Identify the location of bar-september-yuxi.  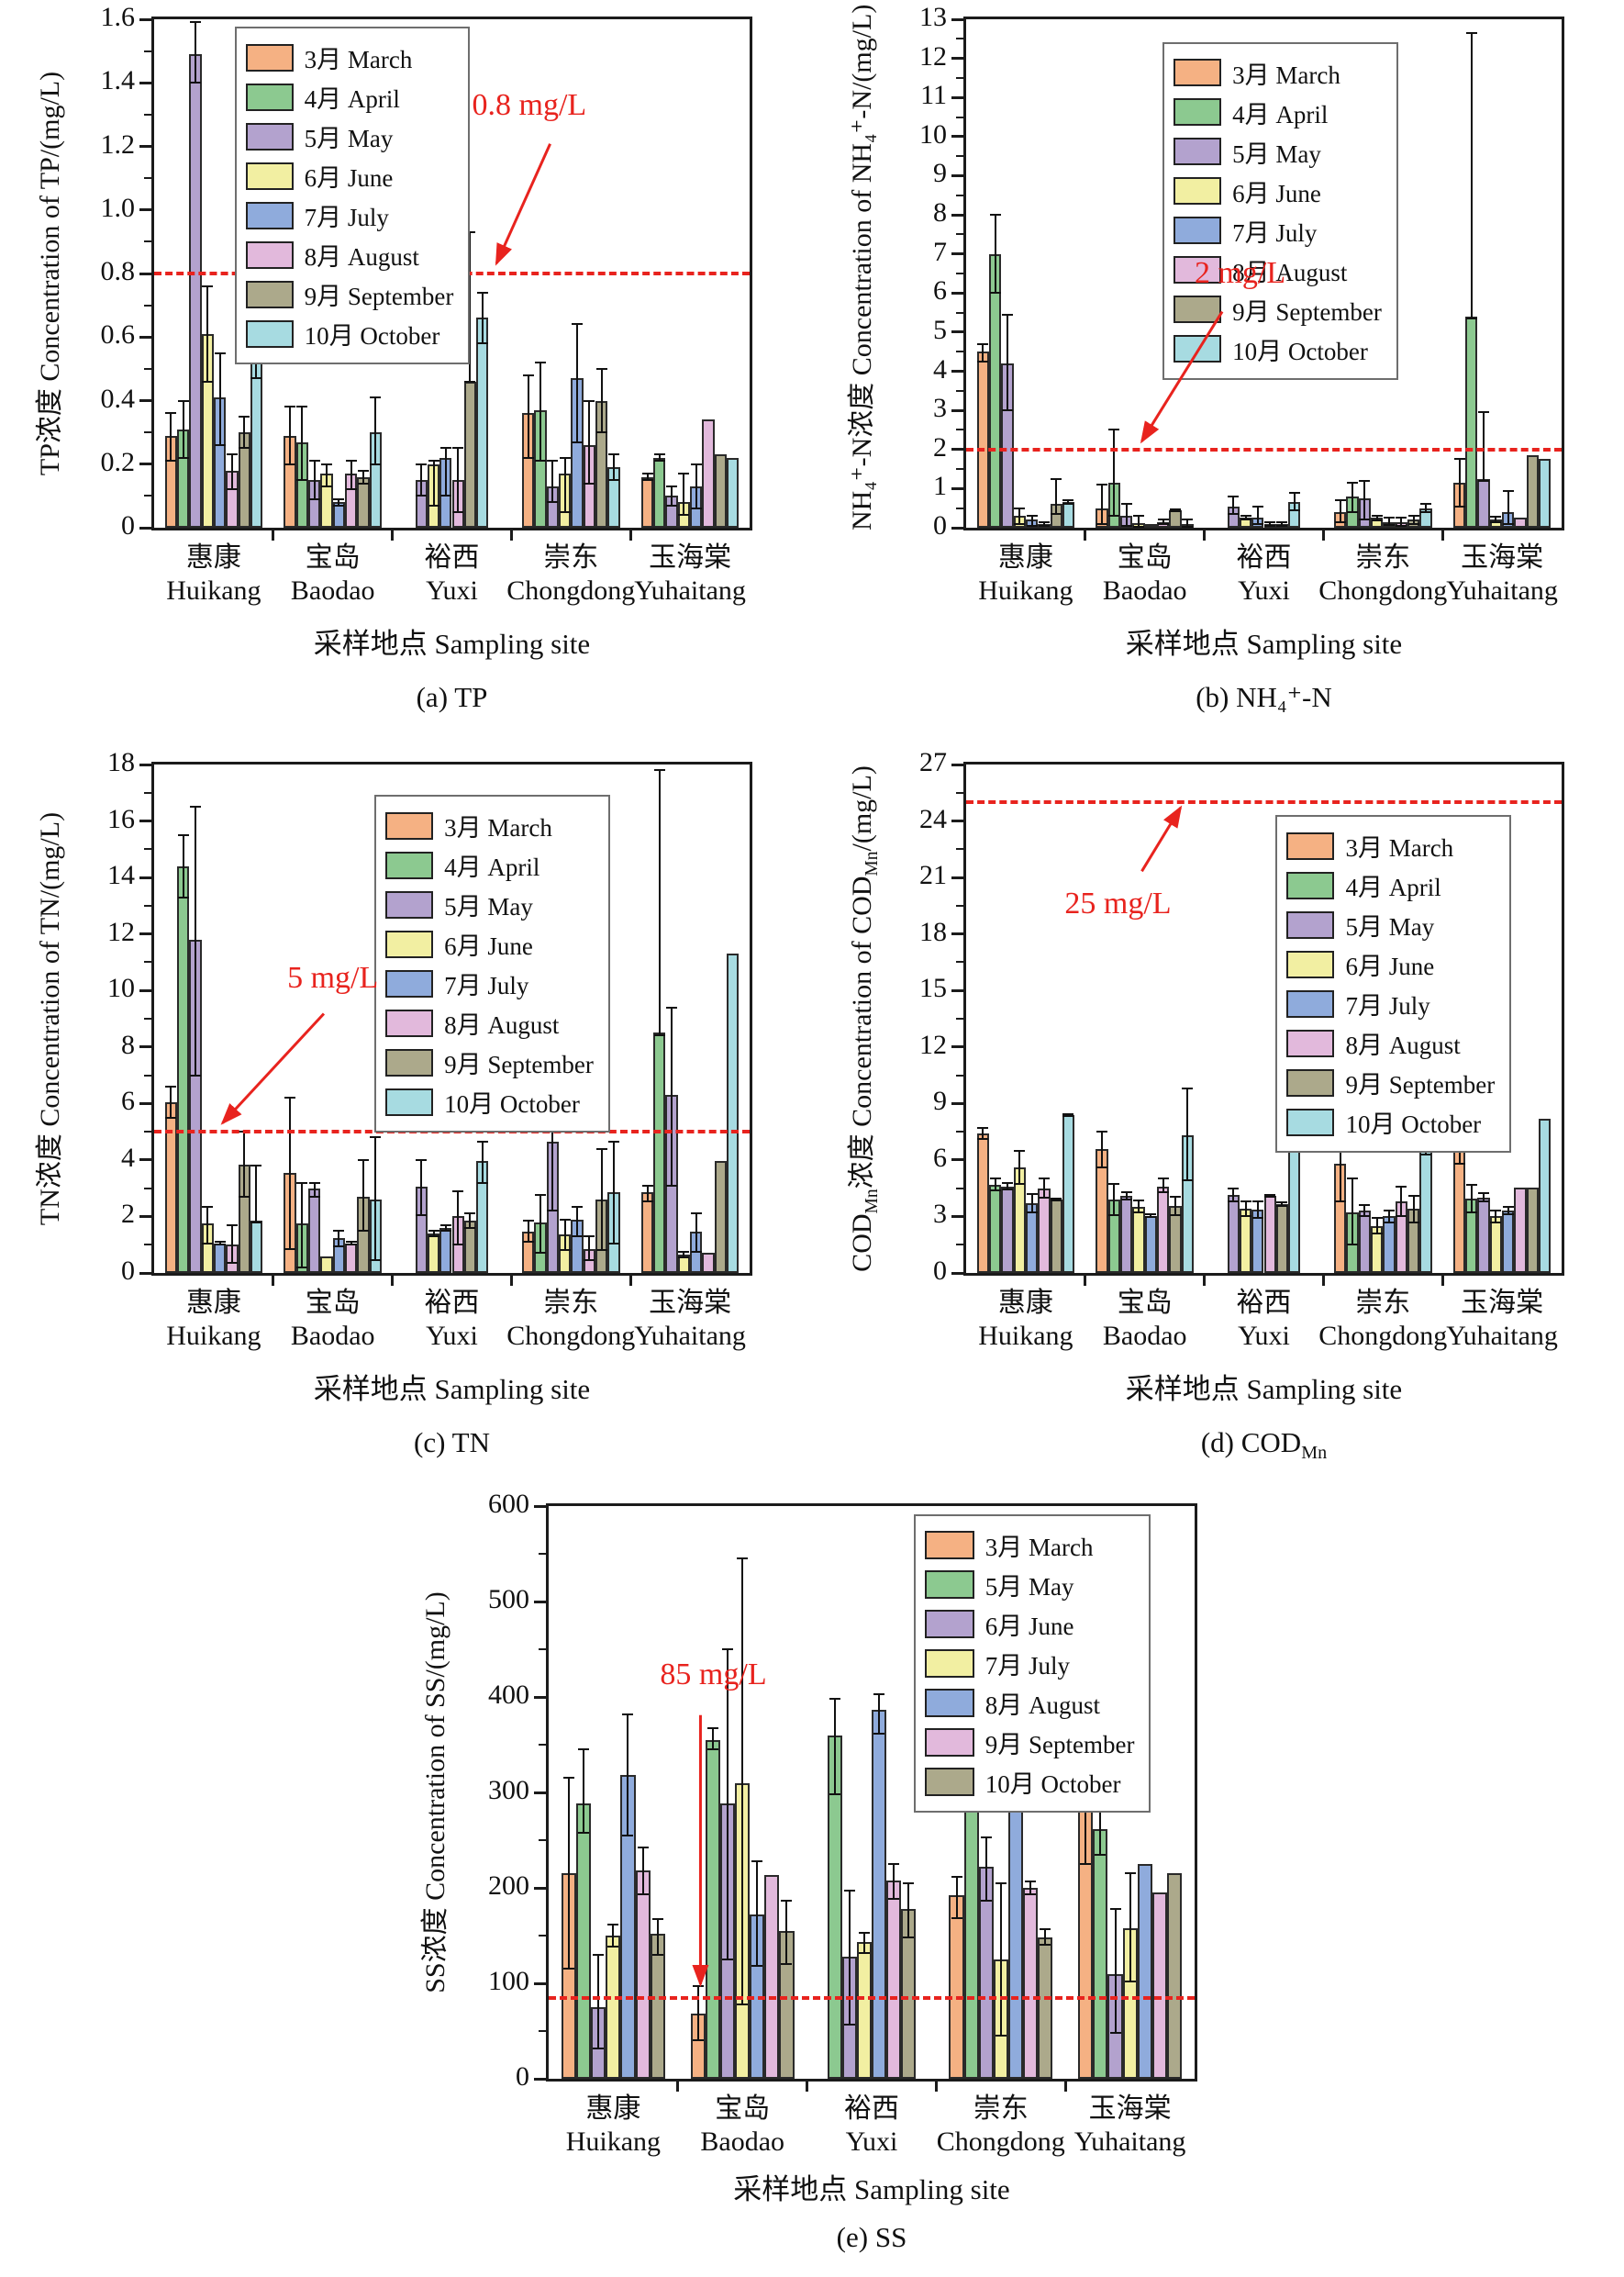
(470, 455).